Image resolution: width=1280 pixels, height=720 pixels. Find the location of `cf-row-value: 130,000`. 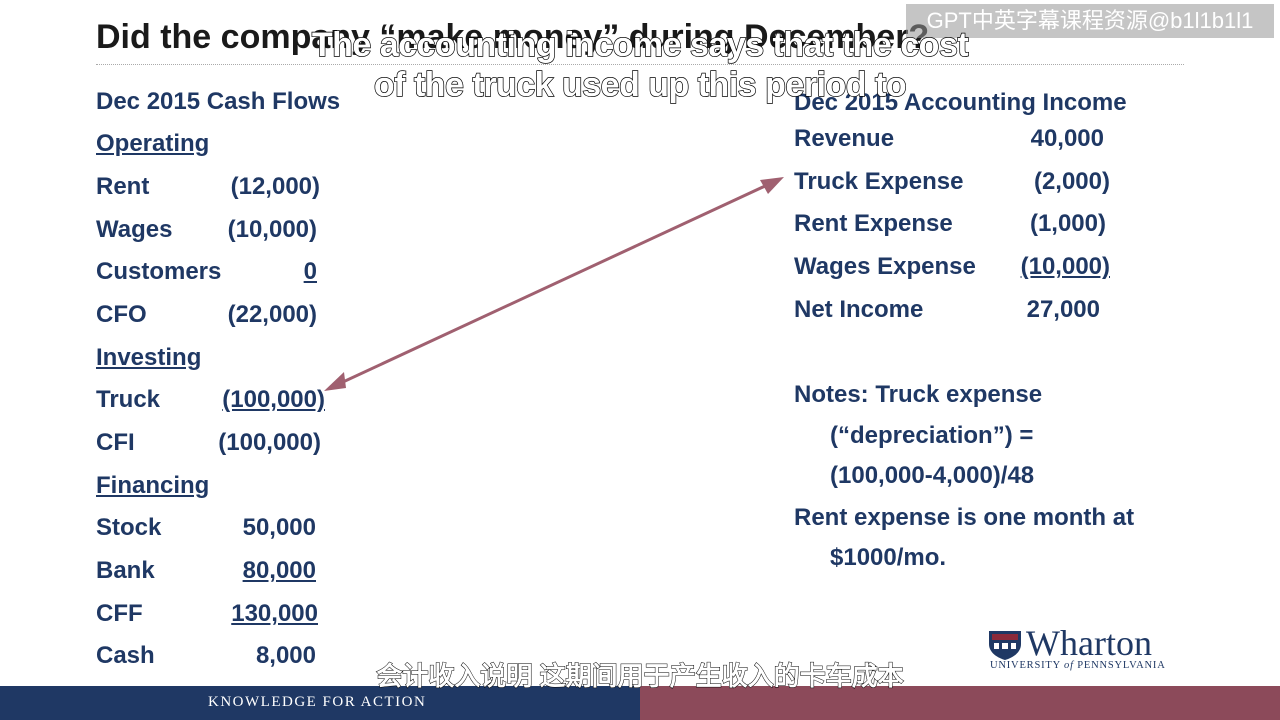

cf-row-value: 130,000 is located at coordinates (274, 613).